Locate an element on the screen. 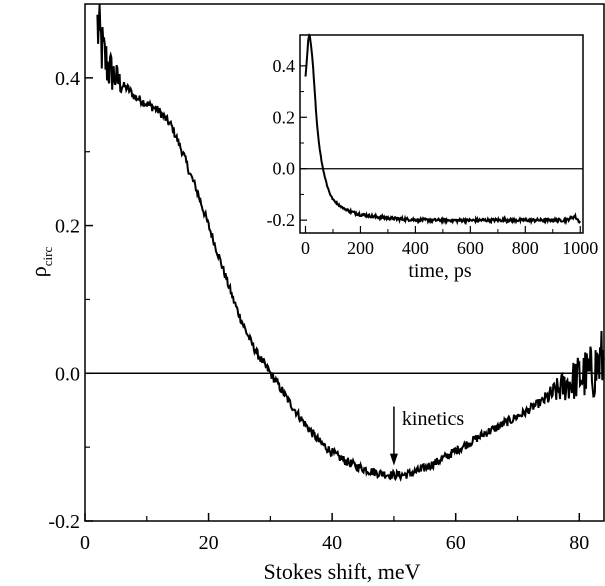 The width and height of the screenshot is (605, 586). main-x-ticks: 0 20 40 60 80 is located at coordinates (334, 533).